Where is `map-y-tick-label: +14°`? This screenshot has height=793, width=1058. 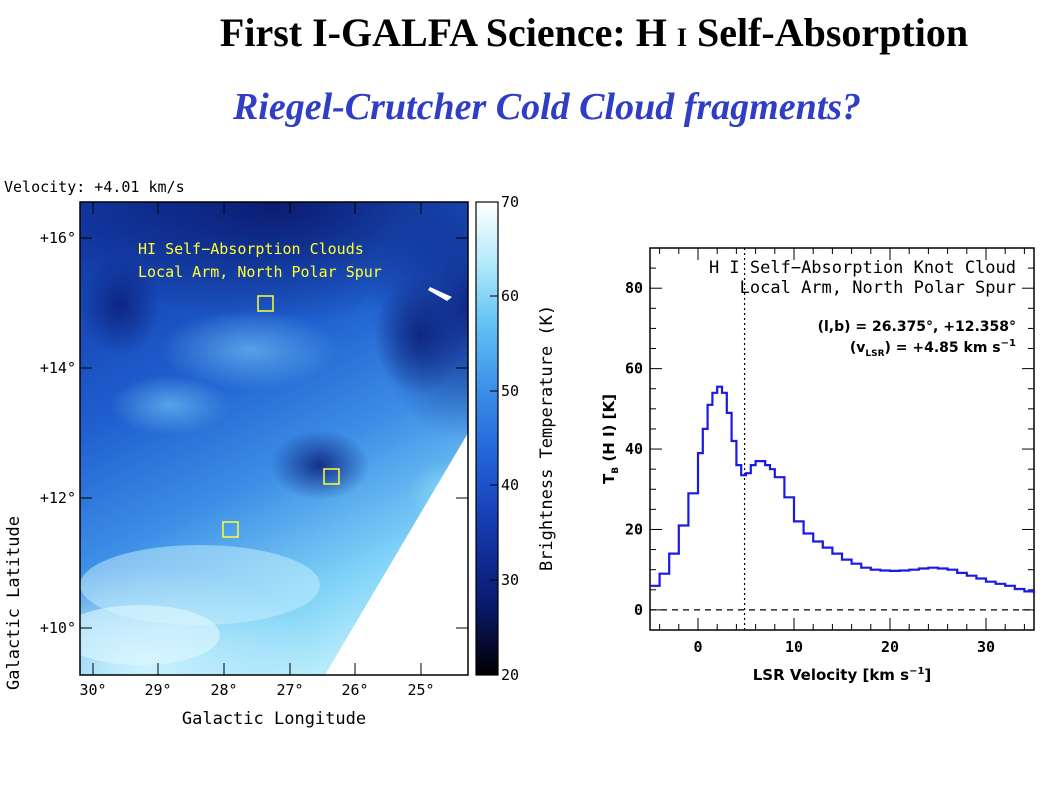 map-y-tick-label: +14° is located at coordinates (58, 368).